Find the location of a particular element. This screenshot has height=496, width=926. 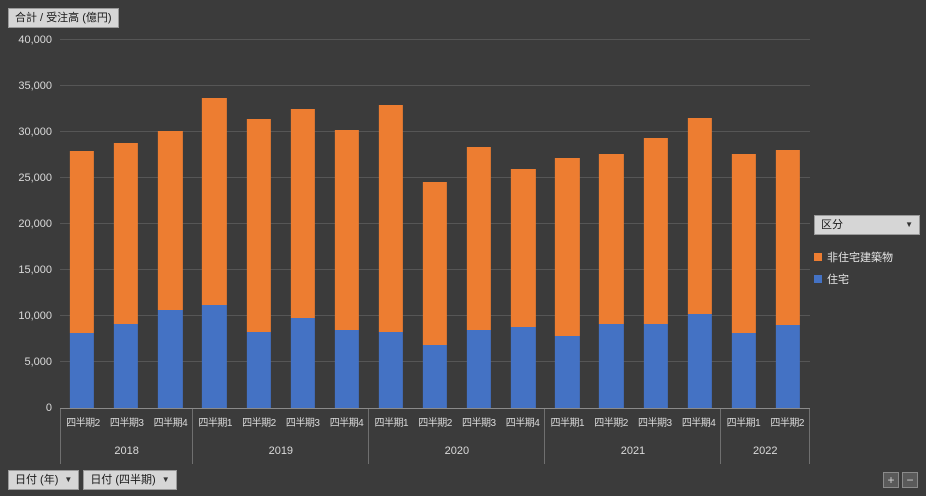

legend-field-label: 区分 is located at coordinates (832, 225).